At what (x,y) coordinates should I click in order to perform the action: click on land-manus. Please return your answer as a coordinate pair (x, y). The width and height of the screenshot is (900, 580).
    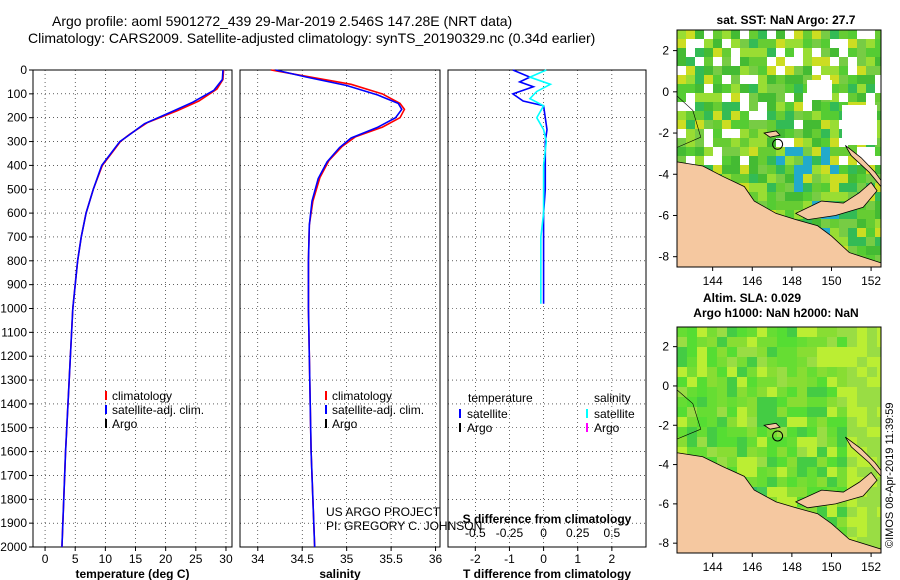
    Looking at the image, I should click on (772, 426).